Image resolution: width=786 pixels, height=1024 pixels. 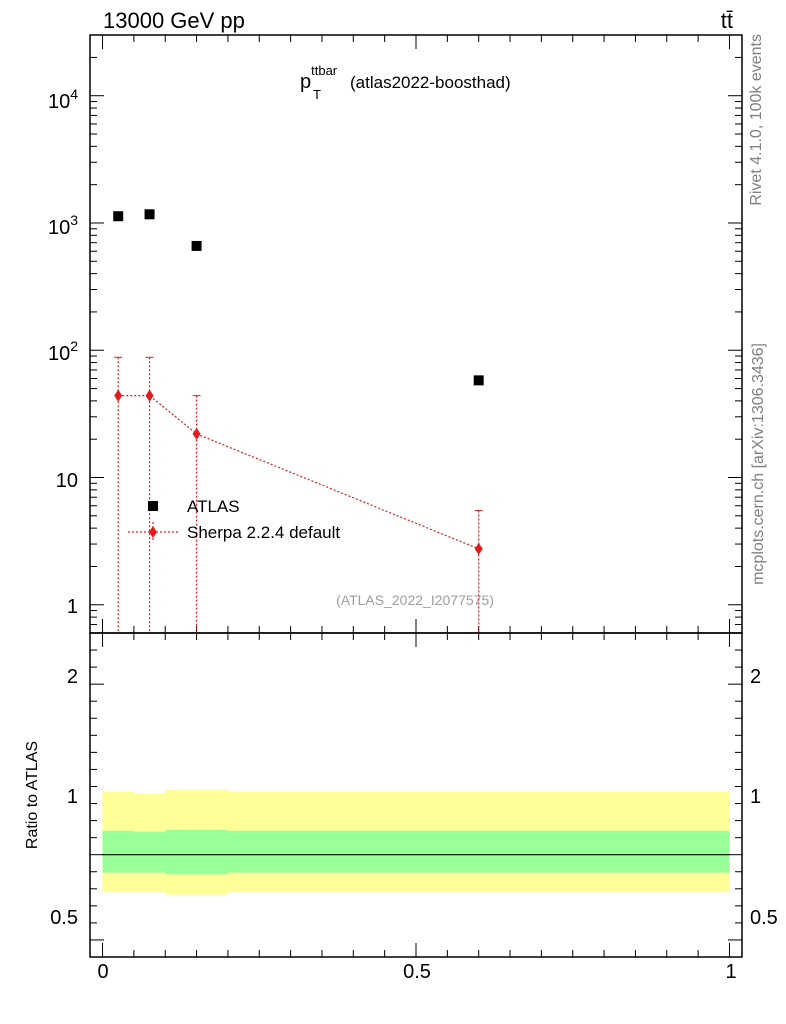 I want to click on title-tail: (atlas2022-boosthad), so click(x=430, y=82).